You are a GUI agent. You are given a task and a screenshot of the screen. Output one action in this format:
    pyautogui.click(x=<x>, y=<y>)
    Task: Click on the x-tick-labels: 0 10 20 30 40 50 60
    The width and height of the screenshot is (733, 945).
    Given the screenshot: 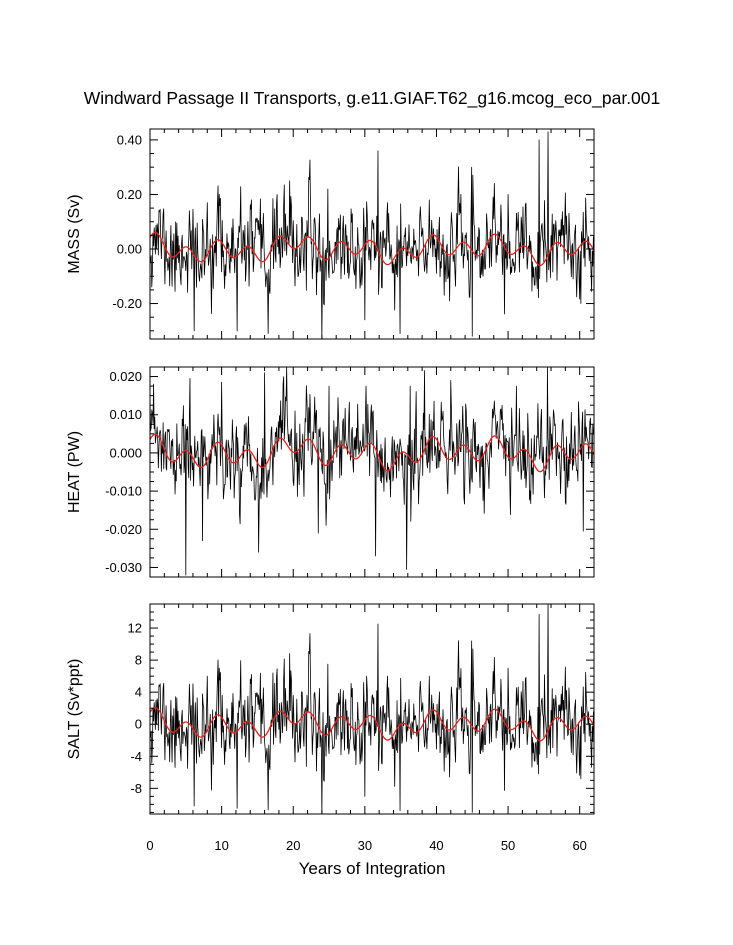 What is the action you would take?
    pyautogui.click(x=366, y=845)
    